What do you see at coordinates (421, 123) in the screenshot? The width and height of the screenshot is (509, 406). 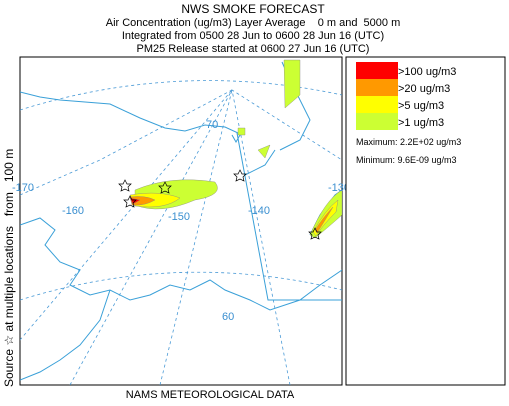 I see `legend-label: >1 ug/m3` at bounding box center [421, 123].